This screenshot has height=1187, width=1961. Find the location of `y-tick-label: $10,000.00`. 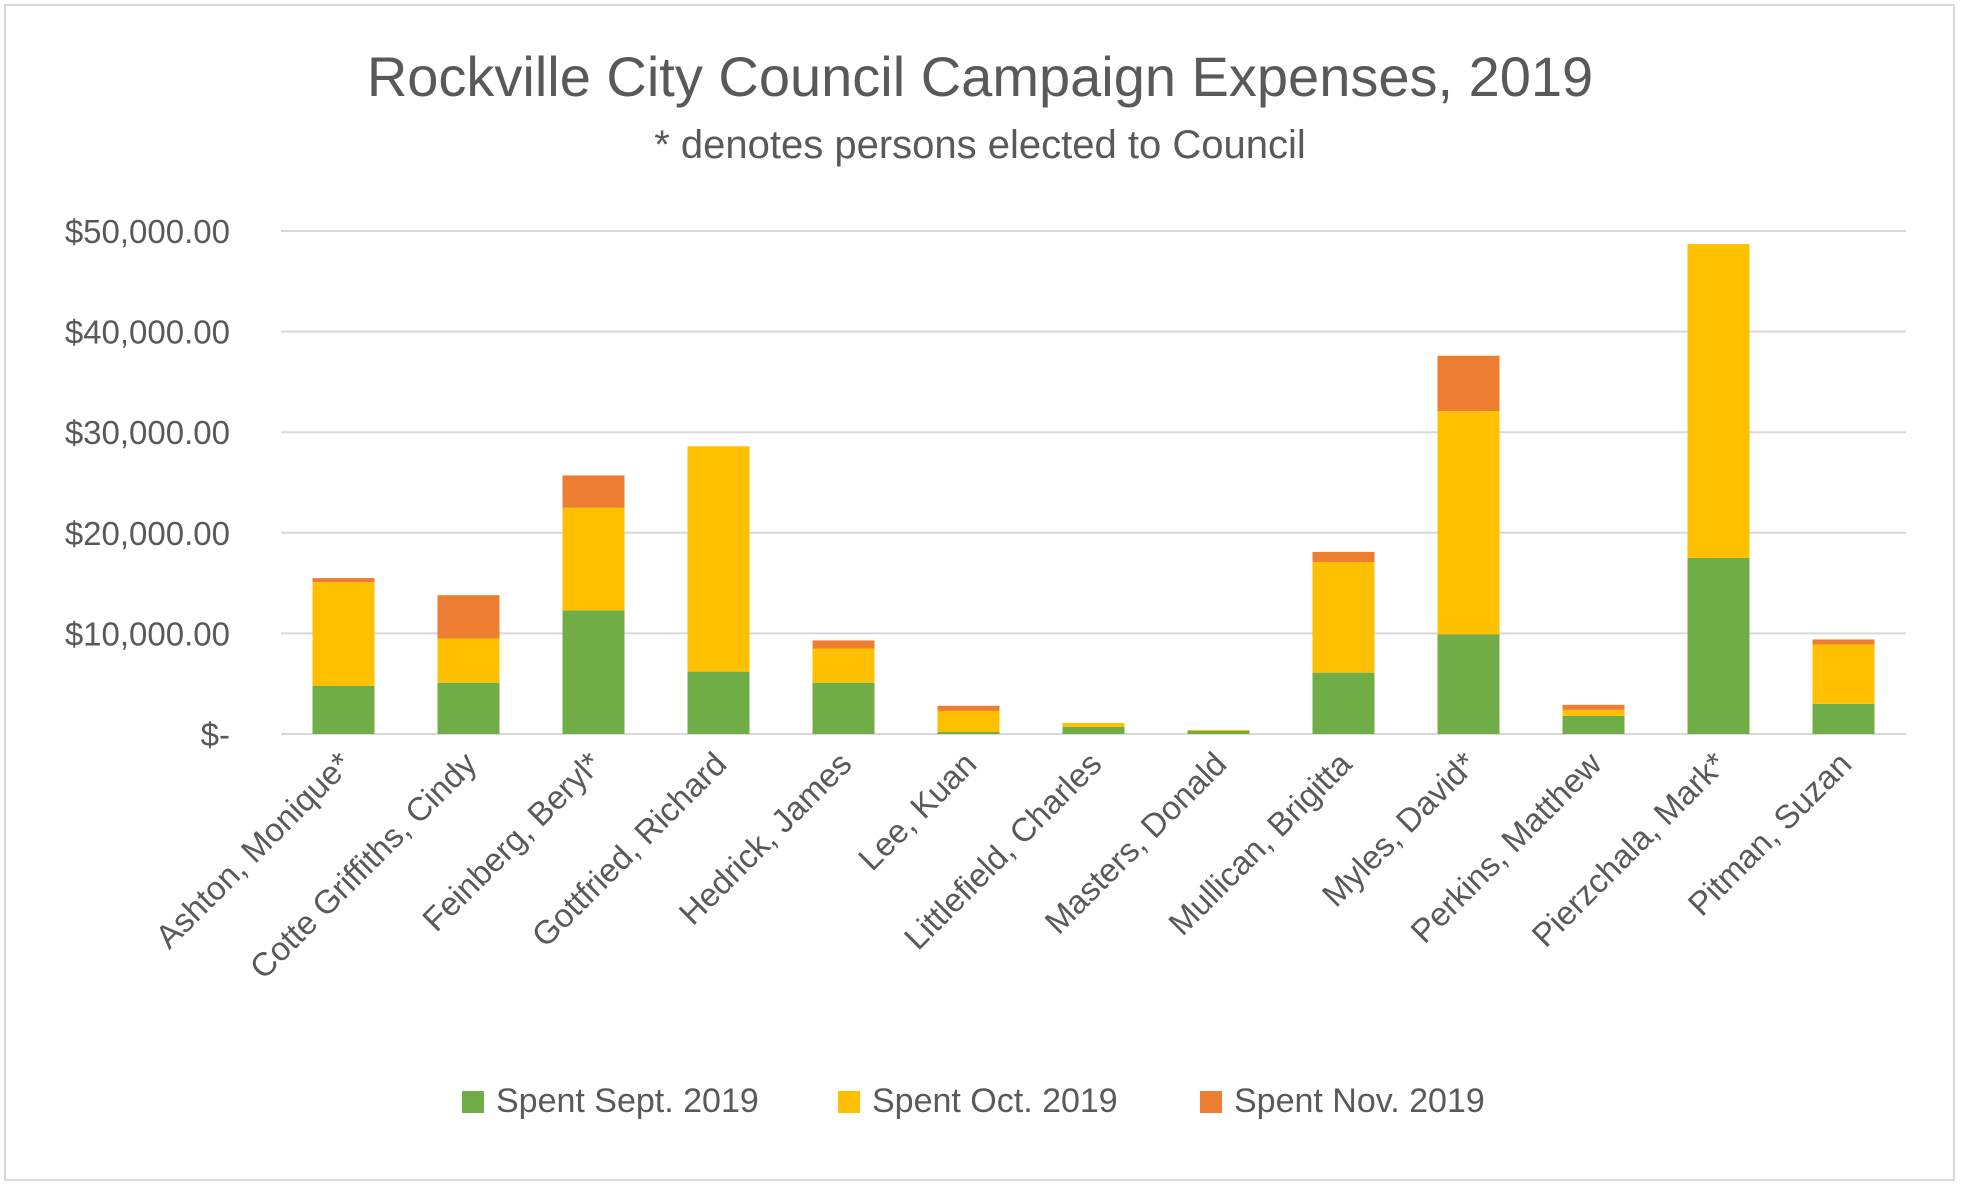

y-tick-label: $10,000.00 is located at coordinates (147, 633).